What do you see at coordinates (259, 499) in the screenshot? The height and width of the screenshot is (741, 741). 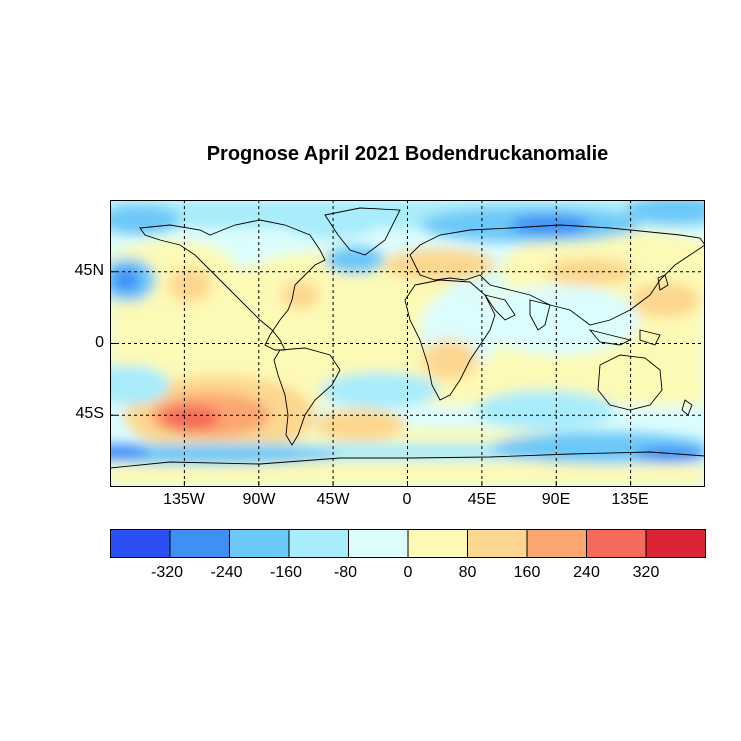 I see `lon-label-90w: 90W` at bounding box center [259, 499].